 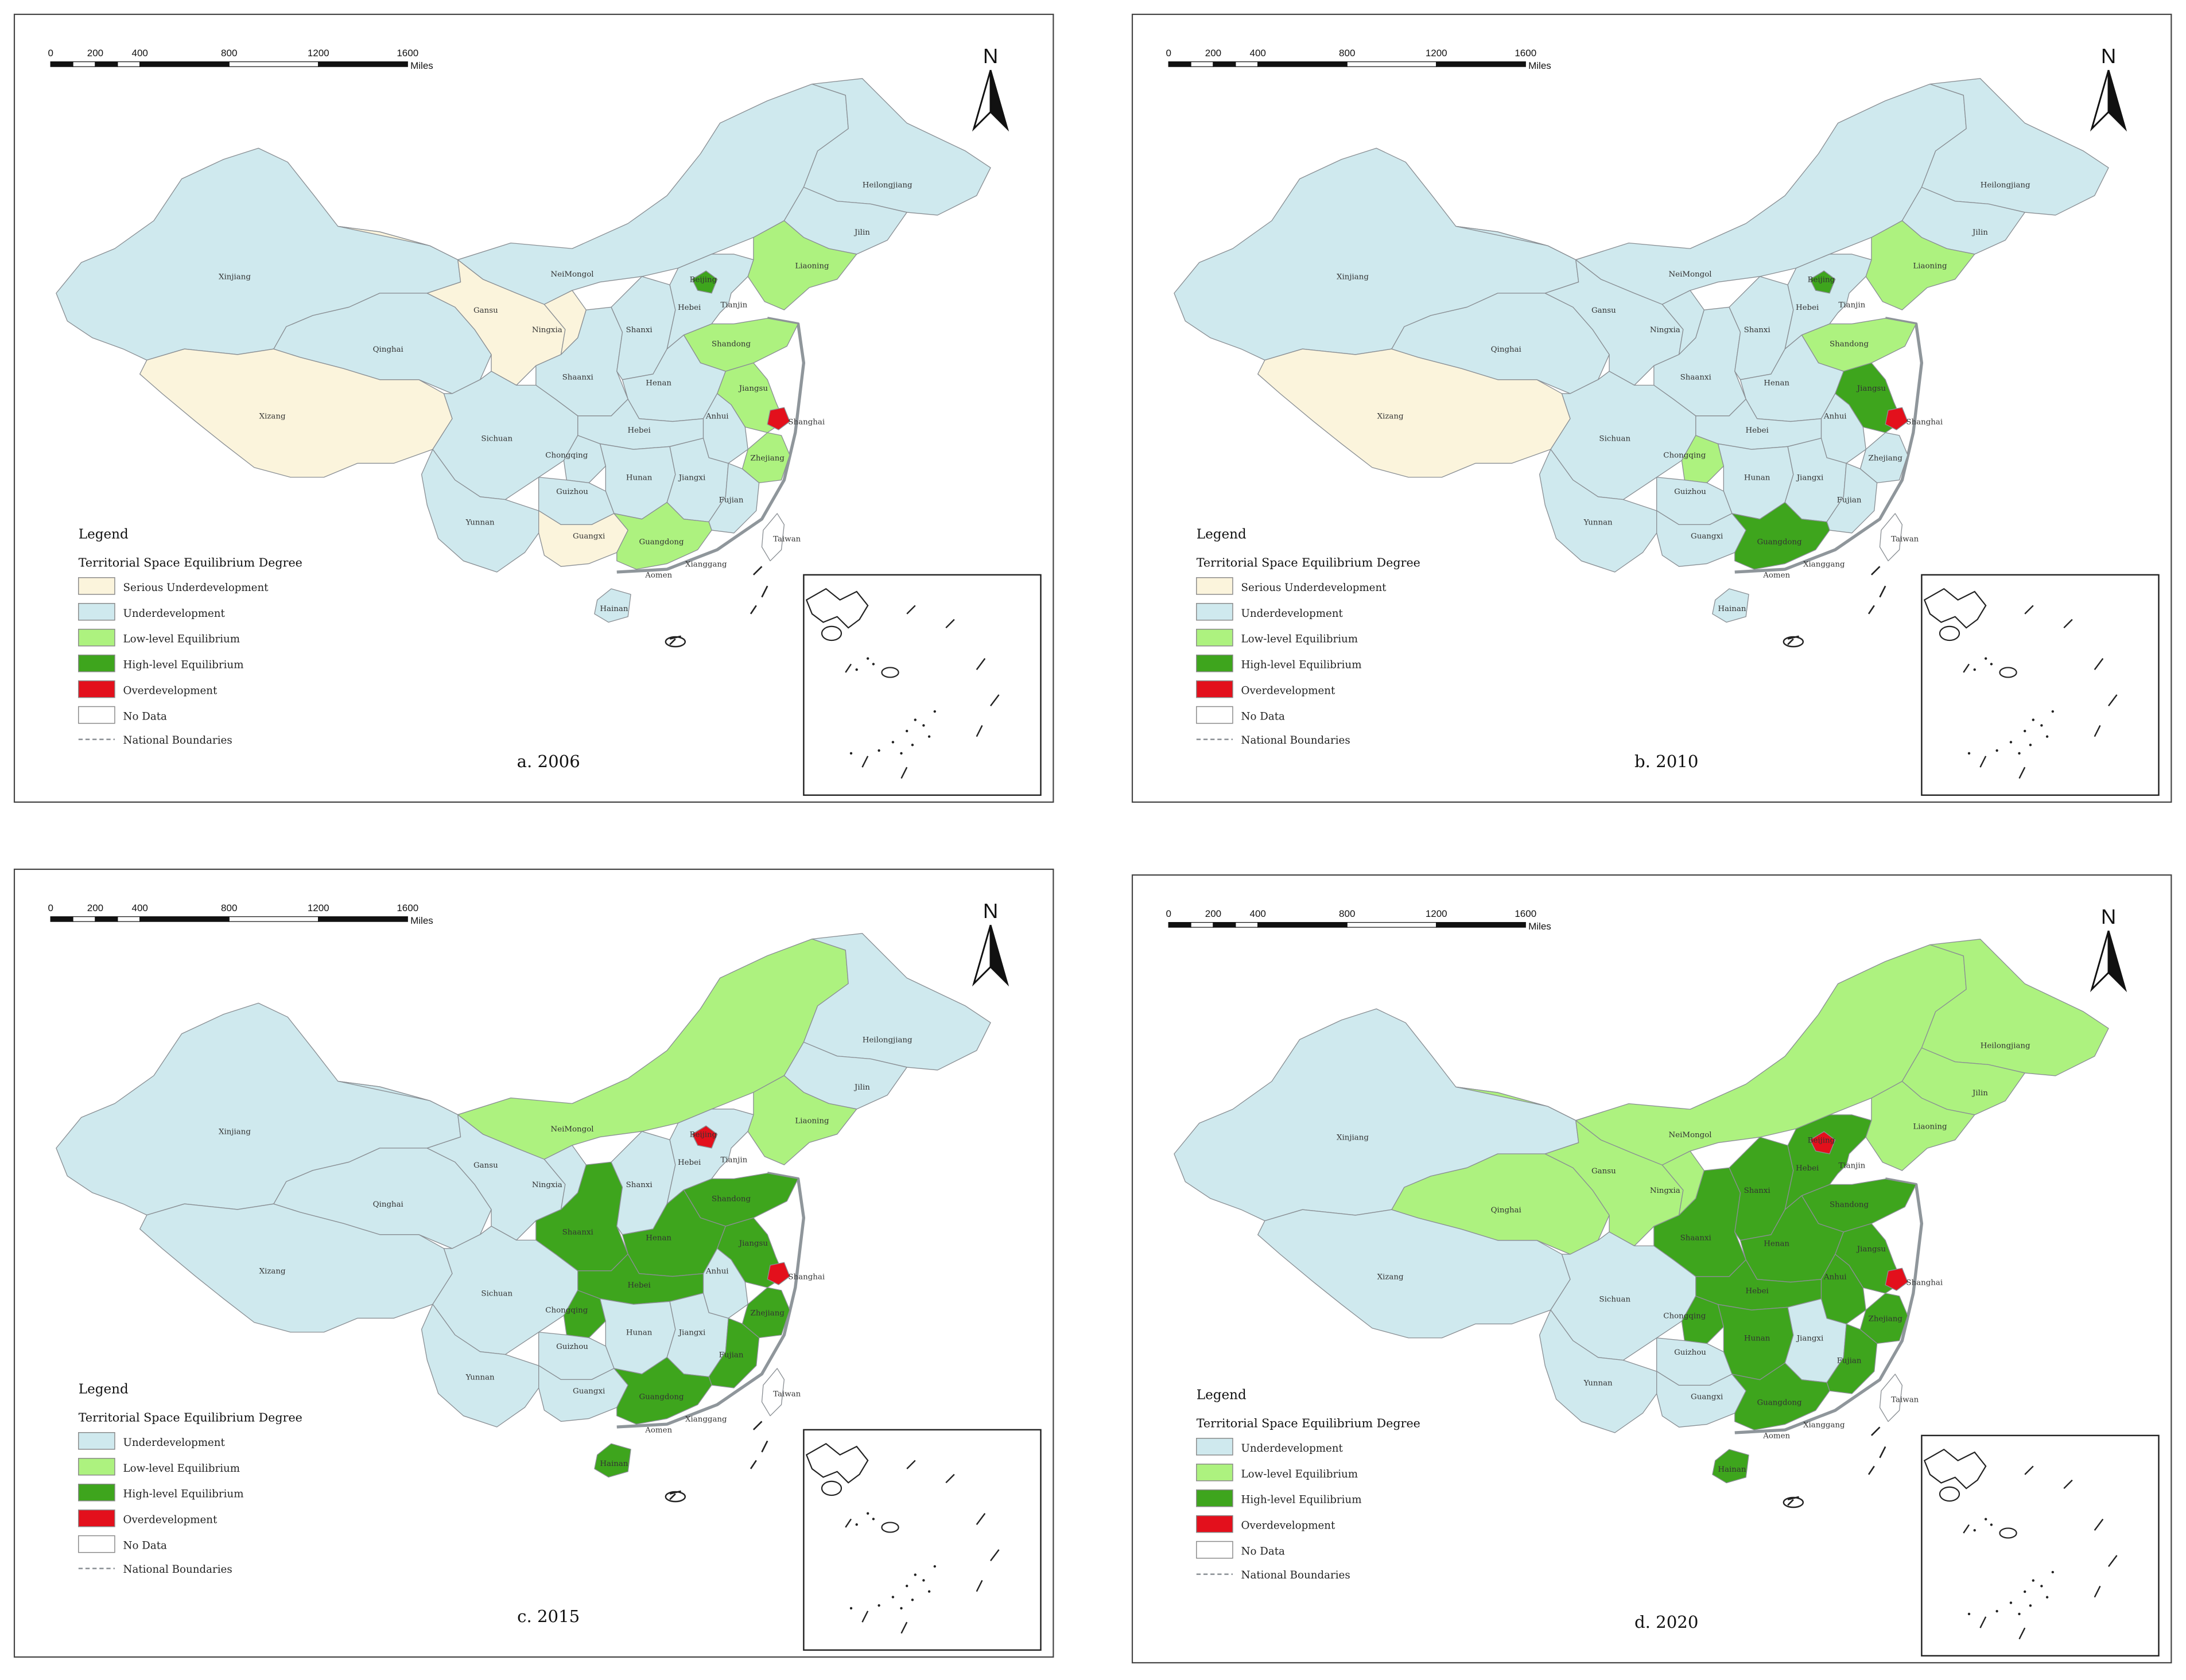 I want to click on label-zhejiang: Zhejiang, so click(x=768, y=458).